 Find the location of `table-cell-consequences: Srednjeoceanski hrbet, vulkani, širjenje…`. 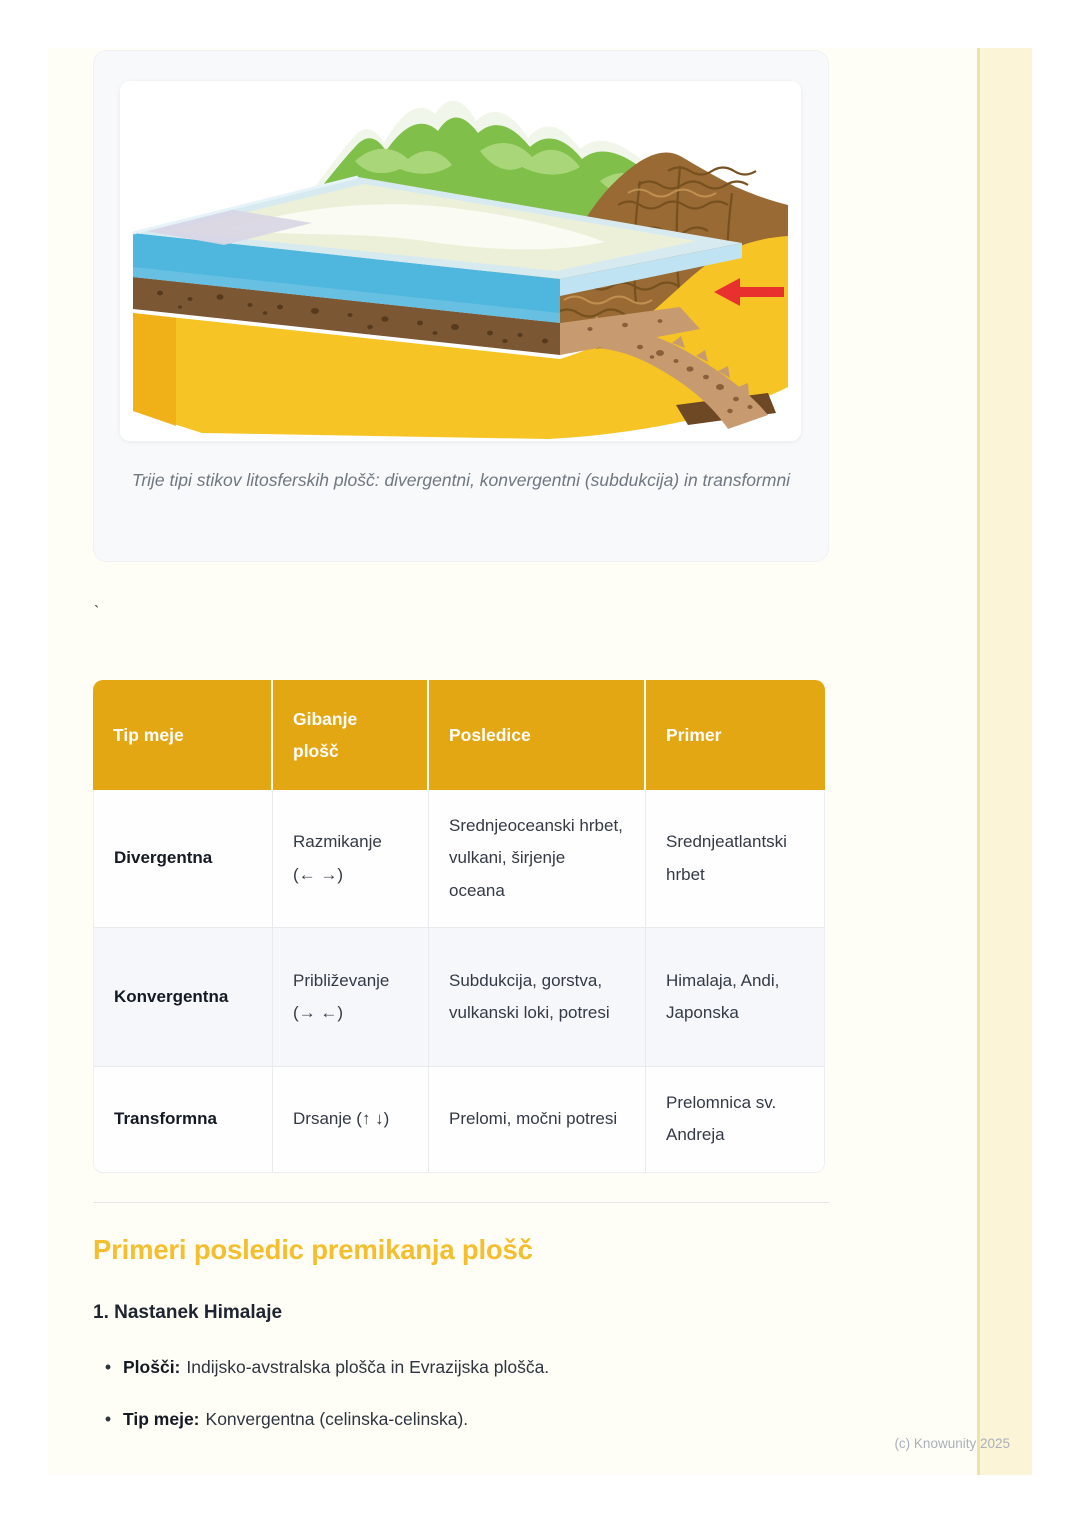

table-cell-consequences: Srednjeoceanski hrbet, vulkani, širjenje… is located at coordinates (537, 858).